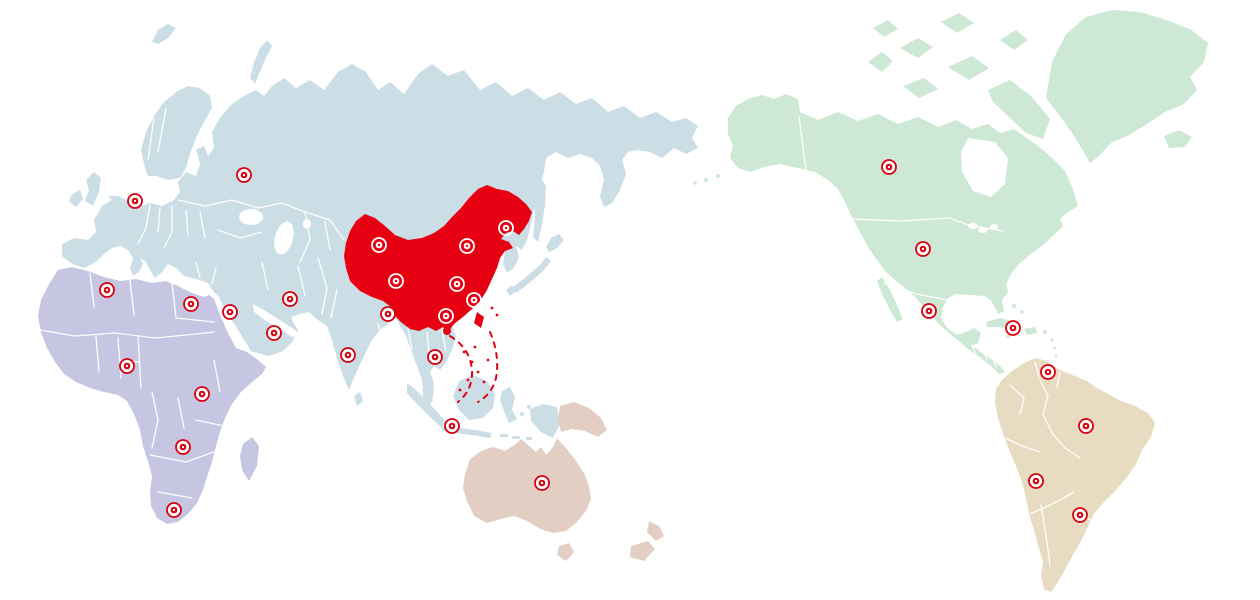 This screenshot has height=600, width=1260. What do you see at coordinates (890, 299) in the screenshot?
I see `baja-california` at bounding box center [890, 299].